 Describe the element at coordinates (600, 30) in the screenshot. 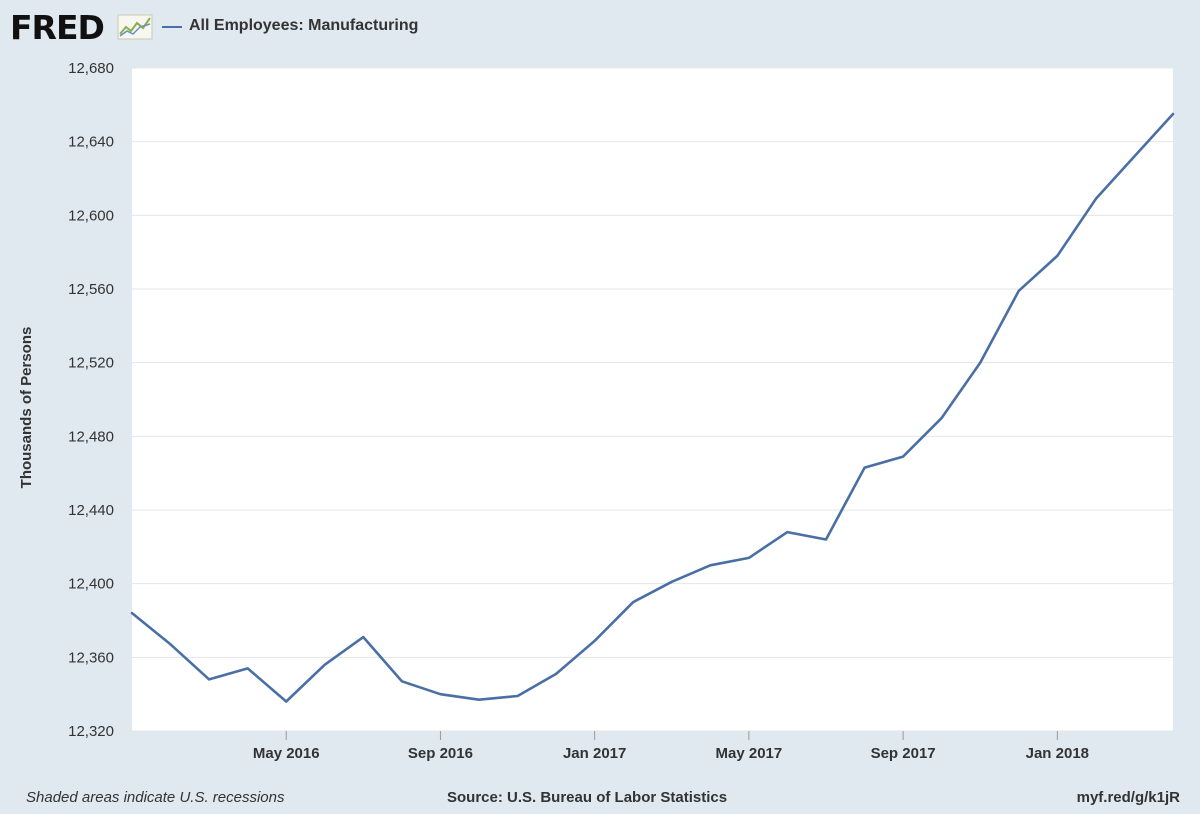

I see `chart-header: FRED All Employees: Manufacturing` at that location.